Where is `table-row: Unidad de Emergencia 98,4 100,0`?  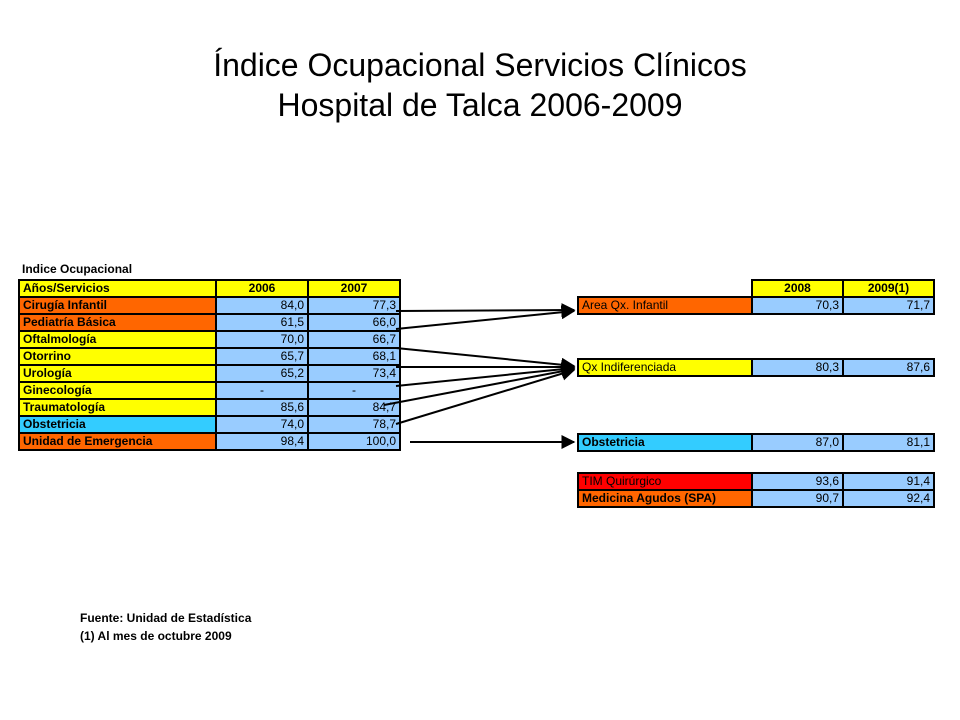 table-row: Unidad de Emergencia 98,4 100,0 is located at coordinates (209, 441).